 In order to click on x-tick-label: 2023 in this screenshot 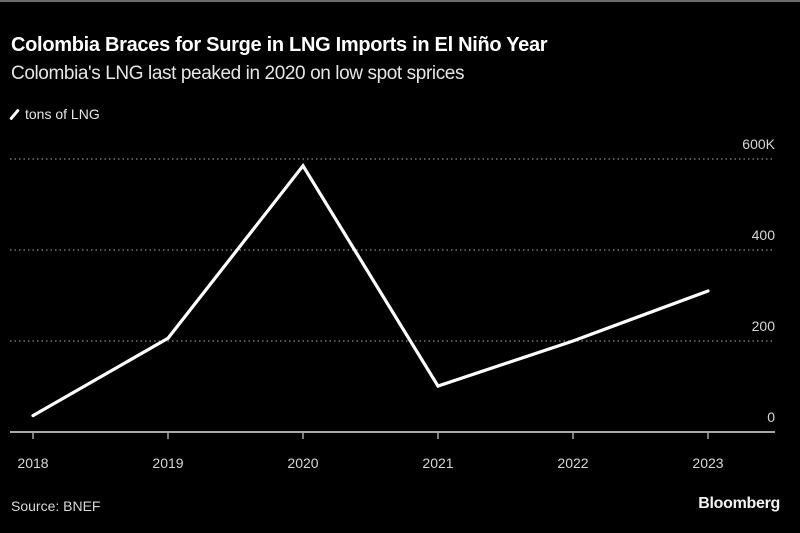, I will do `click(707, 463)`.